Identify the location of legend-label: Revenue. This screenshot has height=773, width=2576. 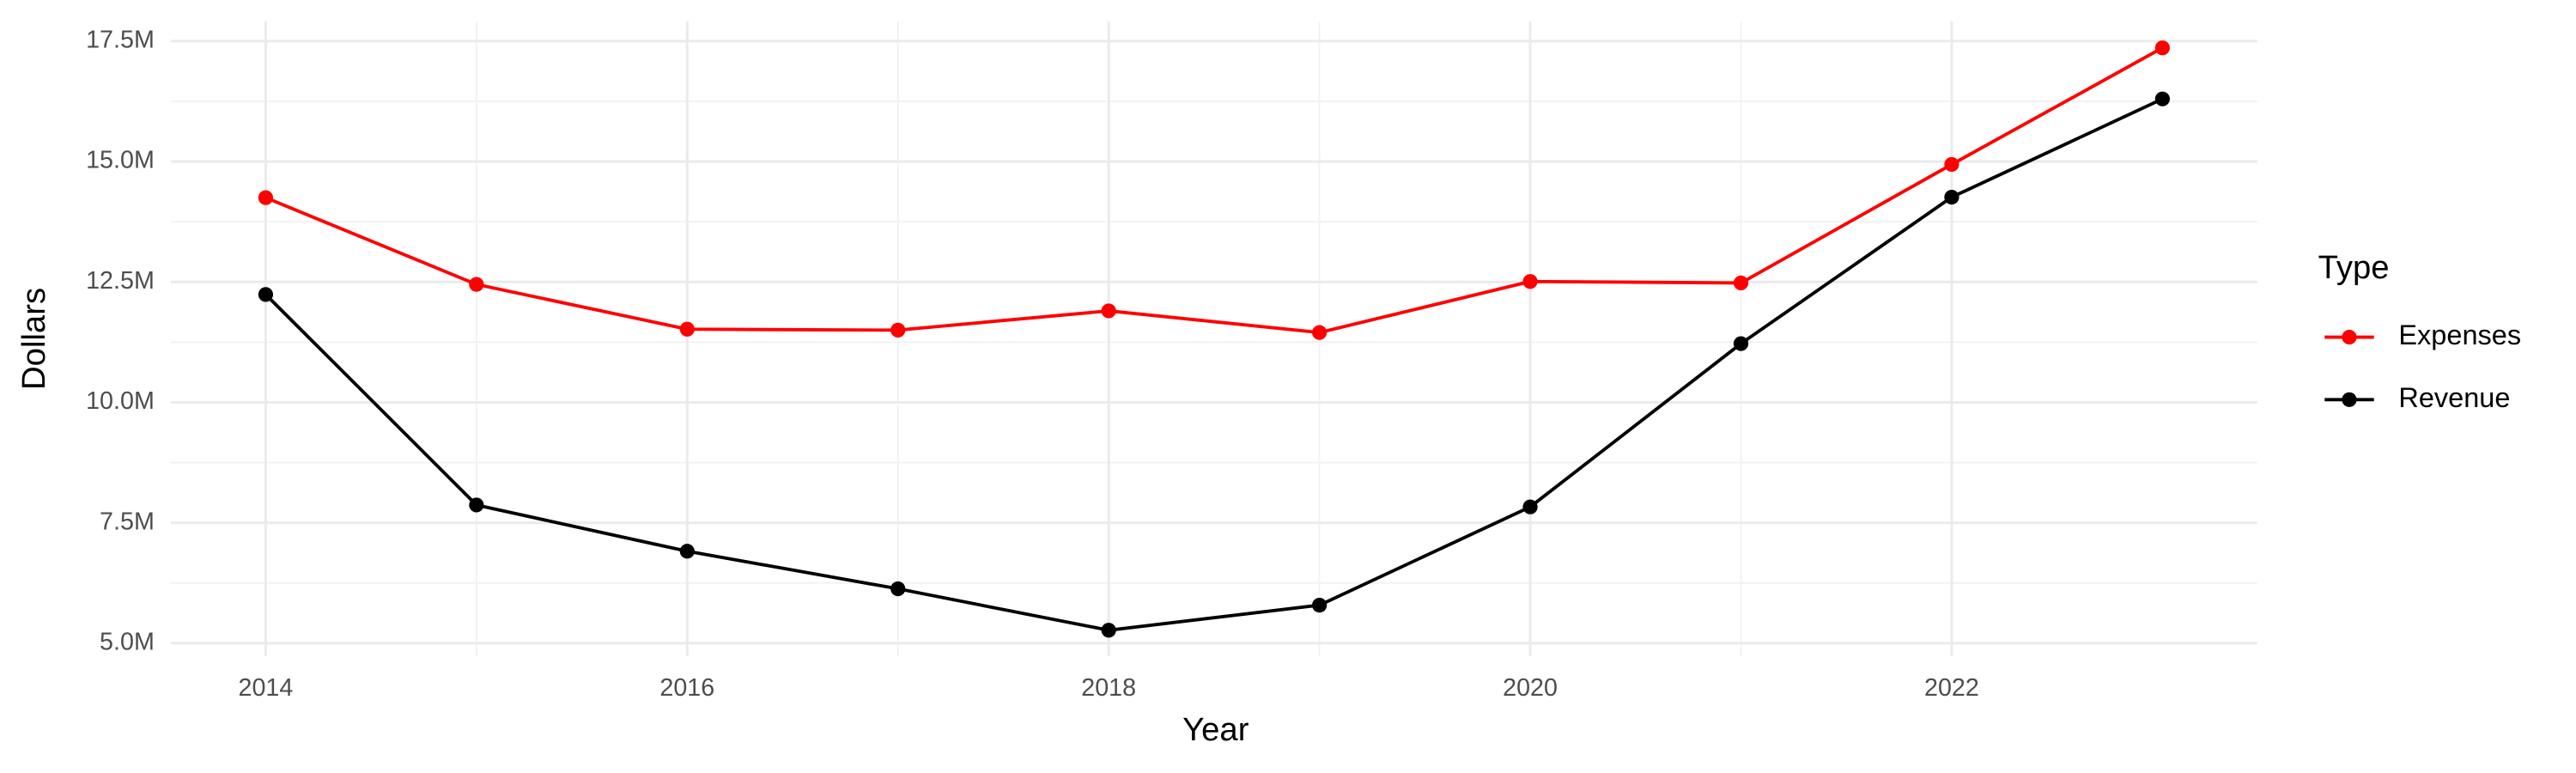
(2454, 397).